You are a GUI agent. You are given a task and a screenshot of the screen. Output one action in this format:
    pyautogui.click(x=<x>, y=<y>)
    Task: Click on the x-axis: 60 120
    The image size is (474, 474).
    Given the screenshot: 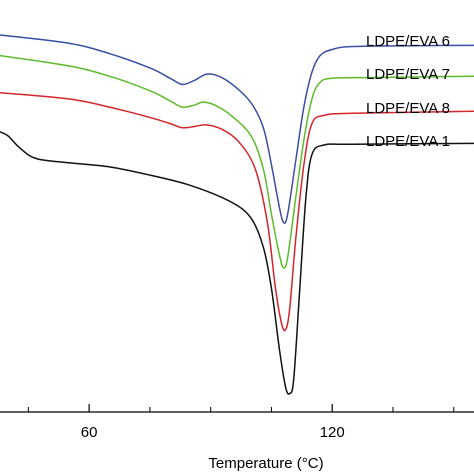 What is the action you would take?
    pyautogui.click(x=237, y=422)
    